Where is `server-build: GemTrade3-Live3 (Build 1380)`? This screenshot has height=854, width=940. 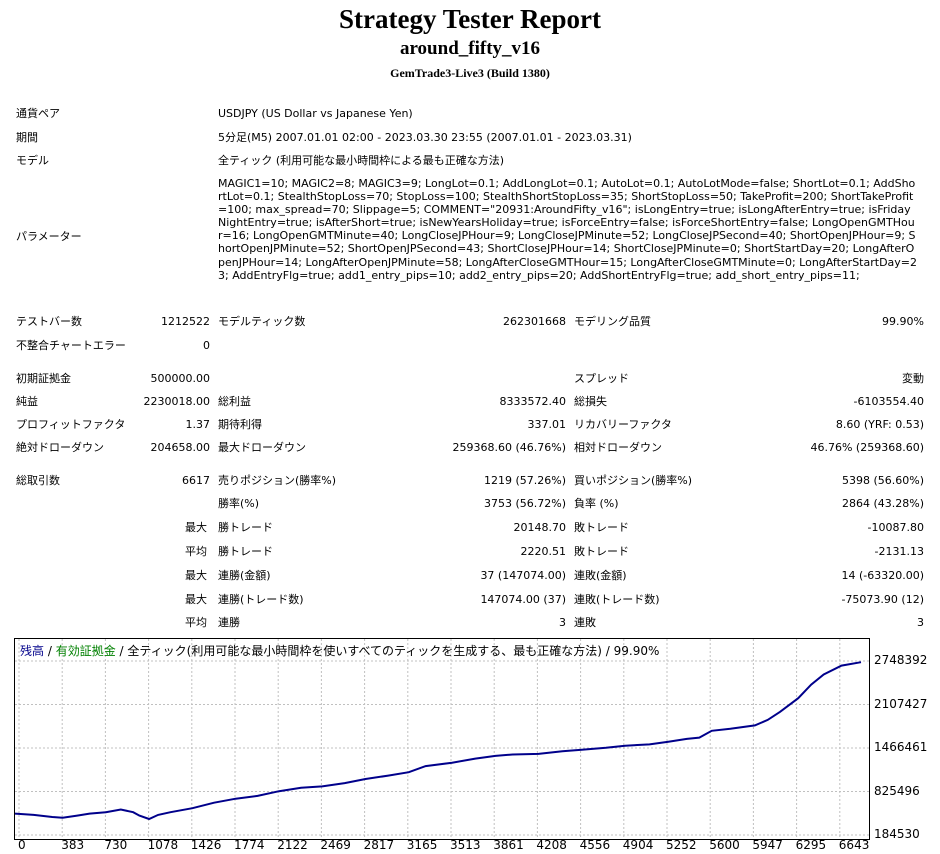 server-build: GemTrade3-Live3 (Build 1380) is located at coordinates (470, 73).